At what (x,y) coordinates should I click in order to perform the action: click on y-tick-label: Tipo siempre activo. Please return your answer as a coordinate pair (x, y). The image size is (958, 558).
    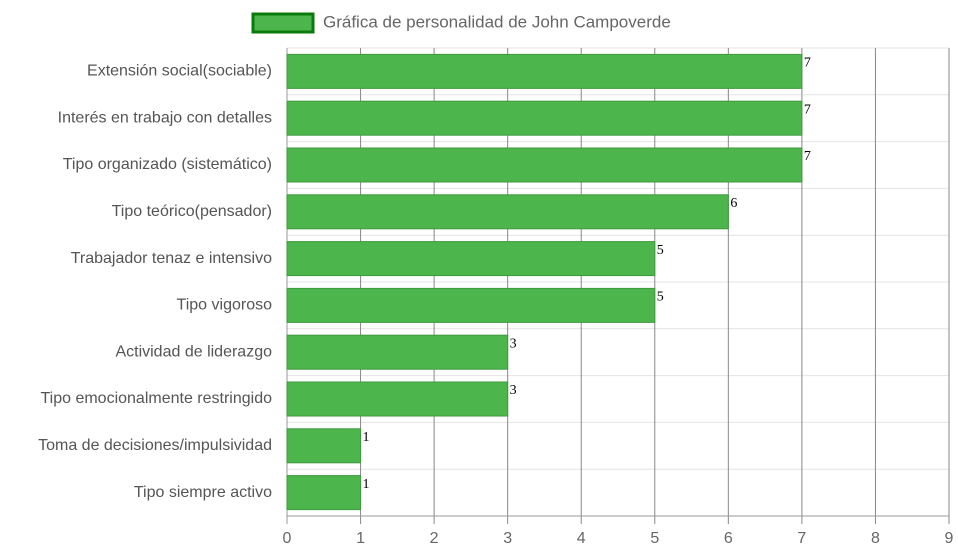
    Looking at the image, I should click on (203, 492).